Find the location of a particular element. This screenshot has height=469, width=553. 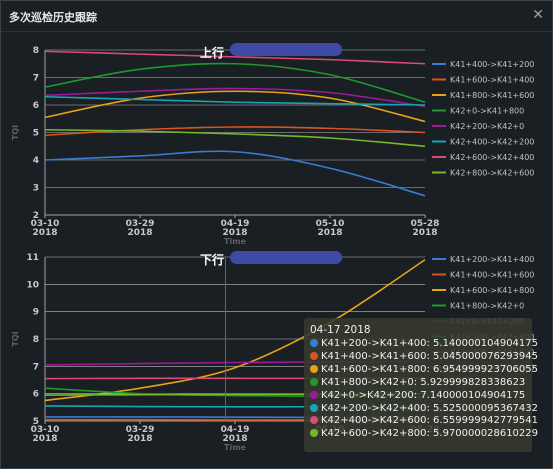

x-tick-label: 05-28 is located at coordinates (425, 224).